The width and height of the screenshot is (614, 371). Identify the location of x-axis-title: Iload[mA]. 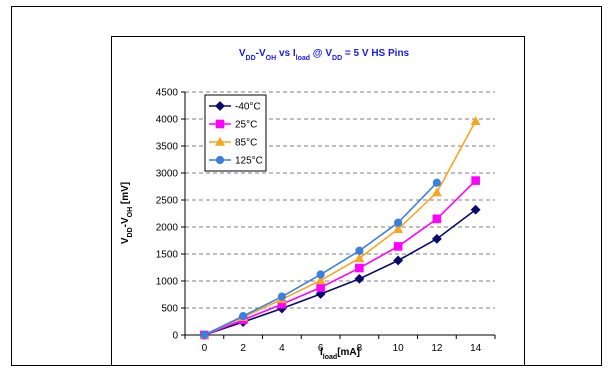
(340, 354).